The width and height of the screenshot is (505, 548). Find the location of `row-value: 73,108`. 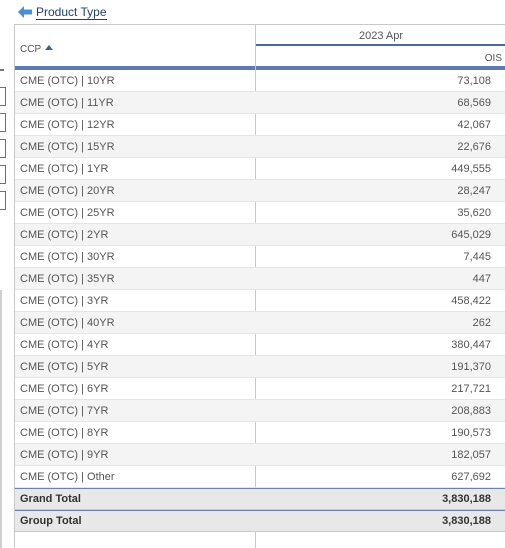

row-value: 73,108 is located at coordinates (474, 80).